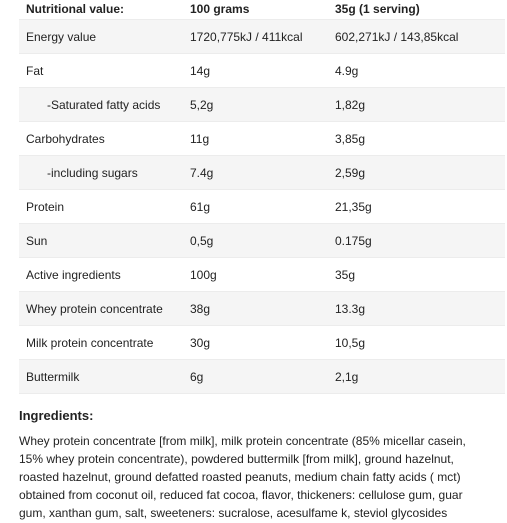  Describe the element at coordinates (200, 138) in the screenshot. I see `table-cell: 11g` at that location.